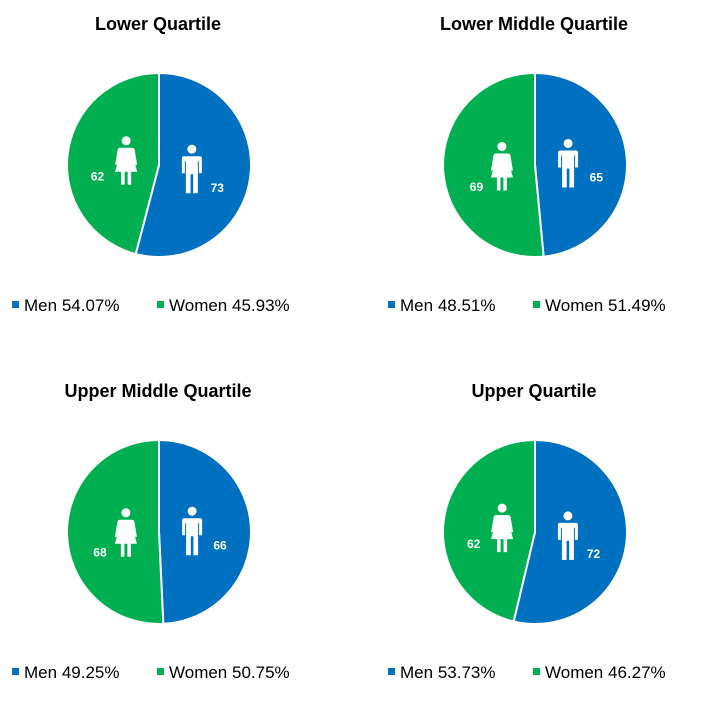  I want to click on legend-item-men: Men 49.25%, so click(65, 673).